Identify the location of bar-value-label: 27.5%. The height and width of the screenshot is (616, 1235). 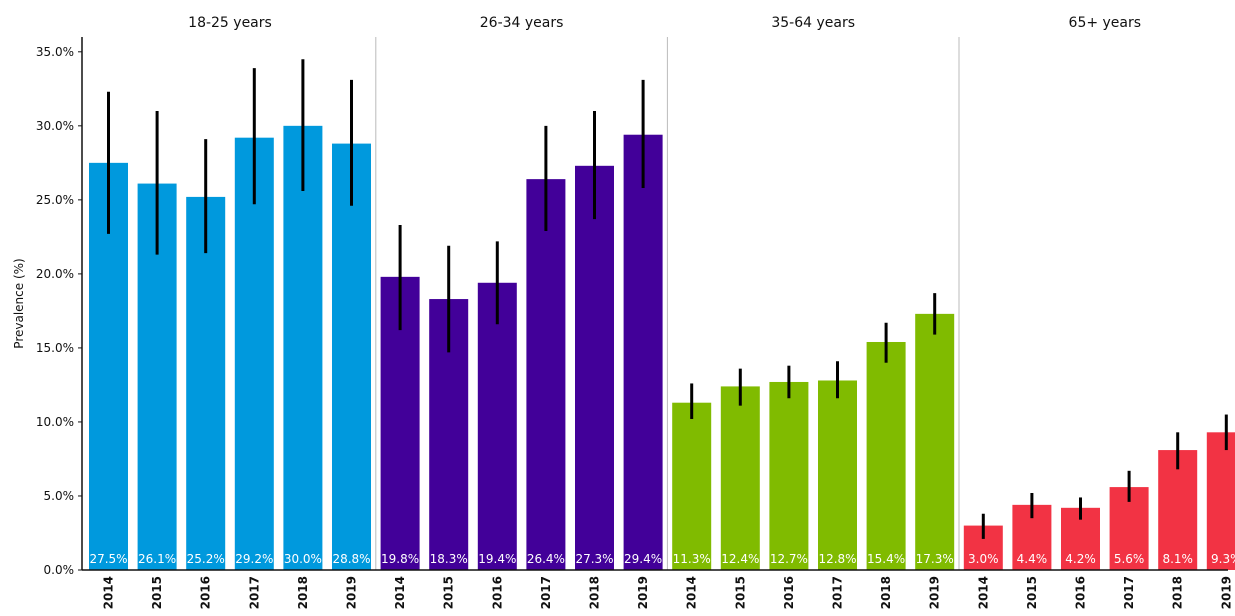
(108, 559).